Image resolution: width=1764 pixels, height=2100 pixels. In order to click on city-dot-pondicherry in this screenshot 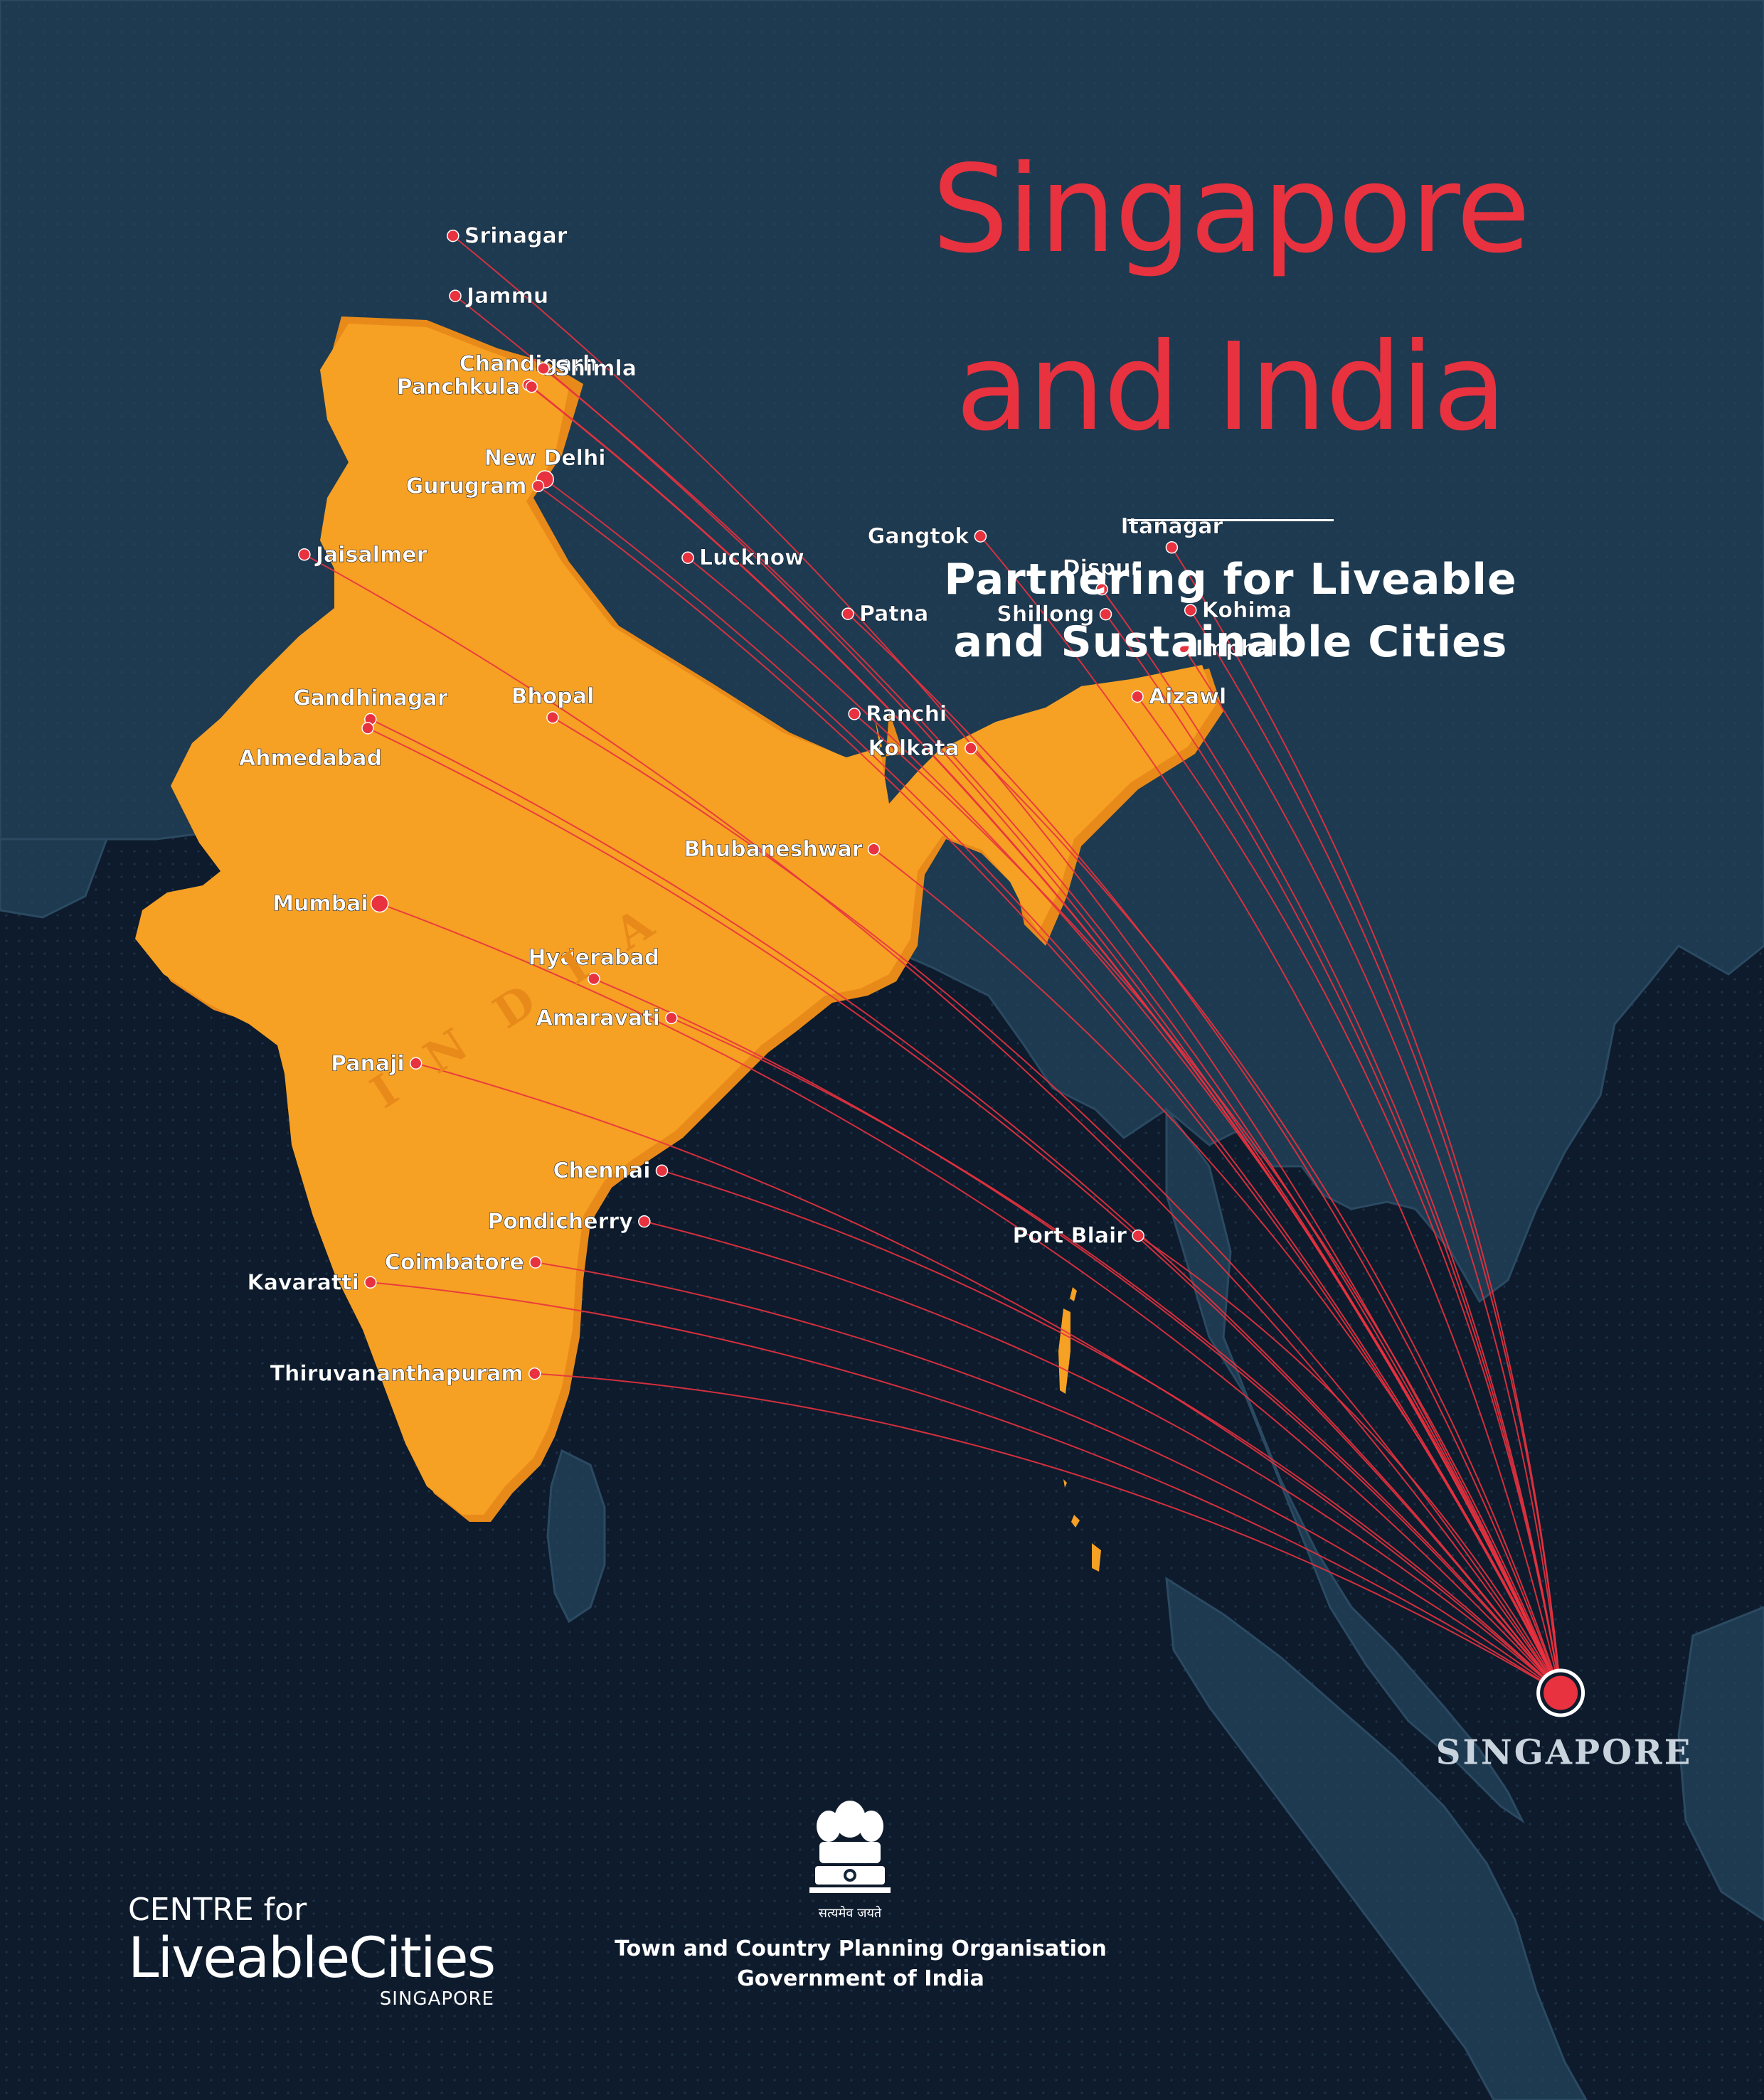, I will do `click(645, 1221)`.